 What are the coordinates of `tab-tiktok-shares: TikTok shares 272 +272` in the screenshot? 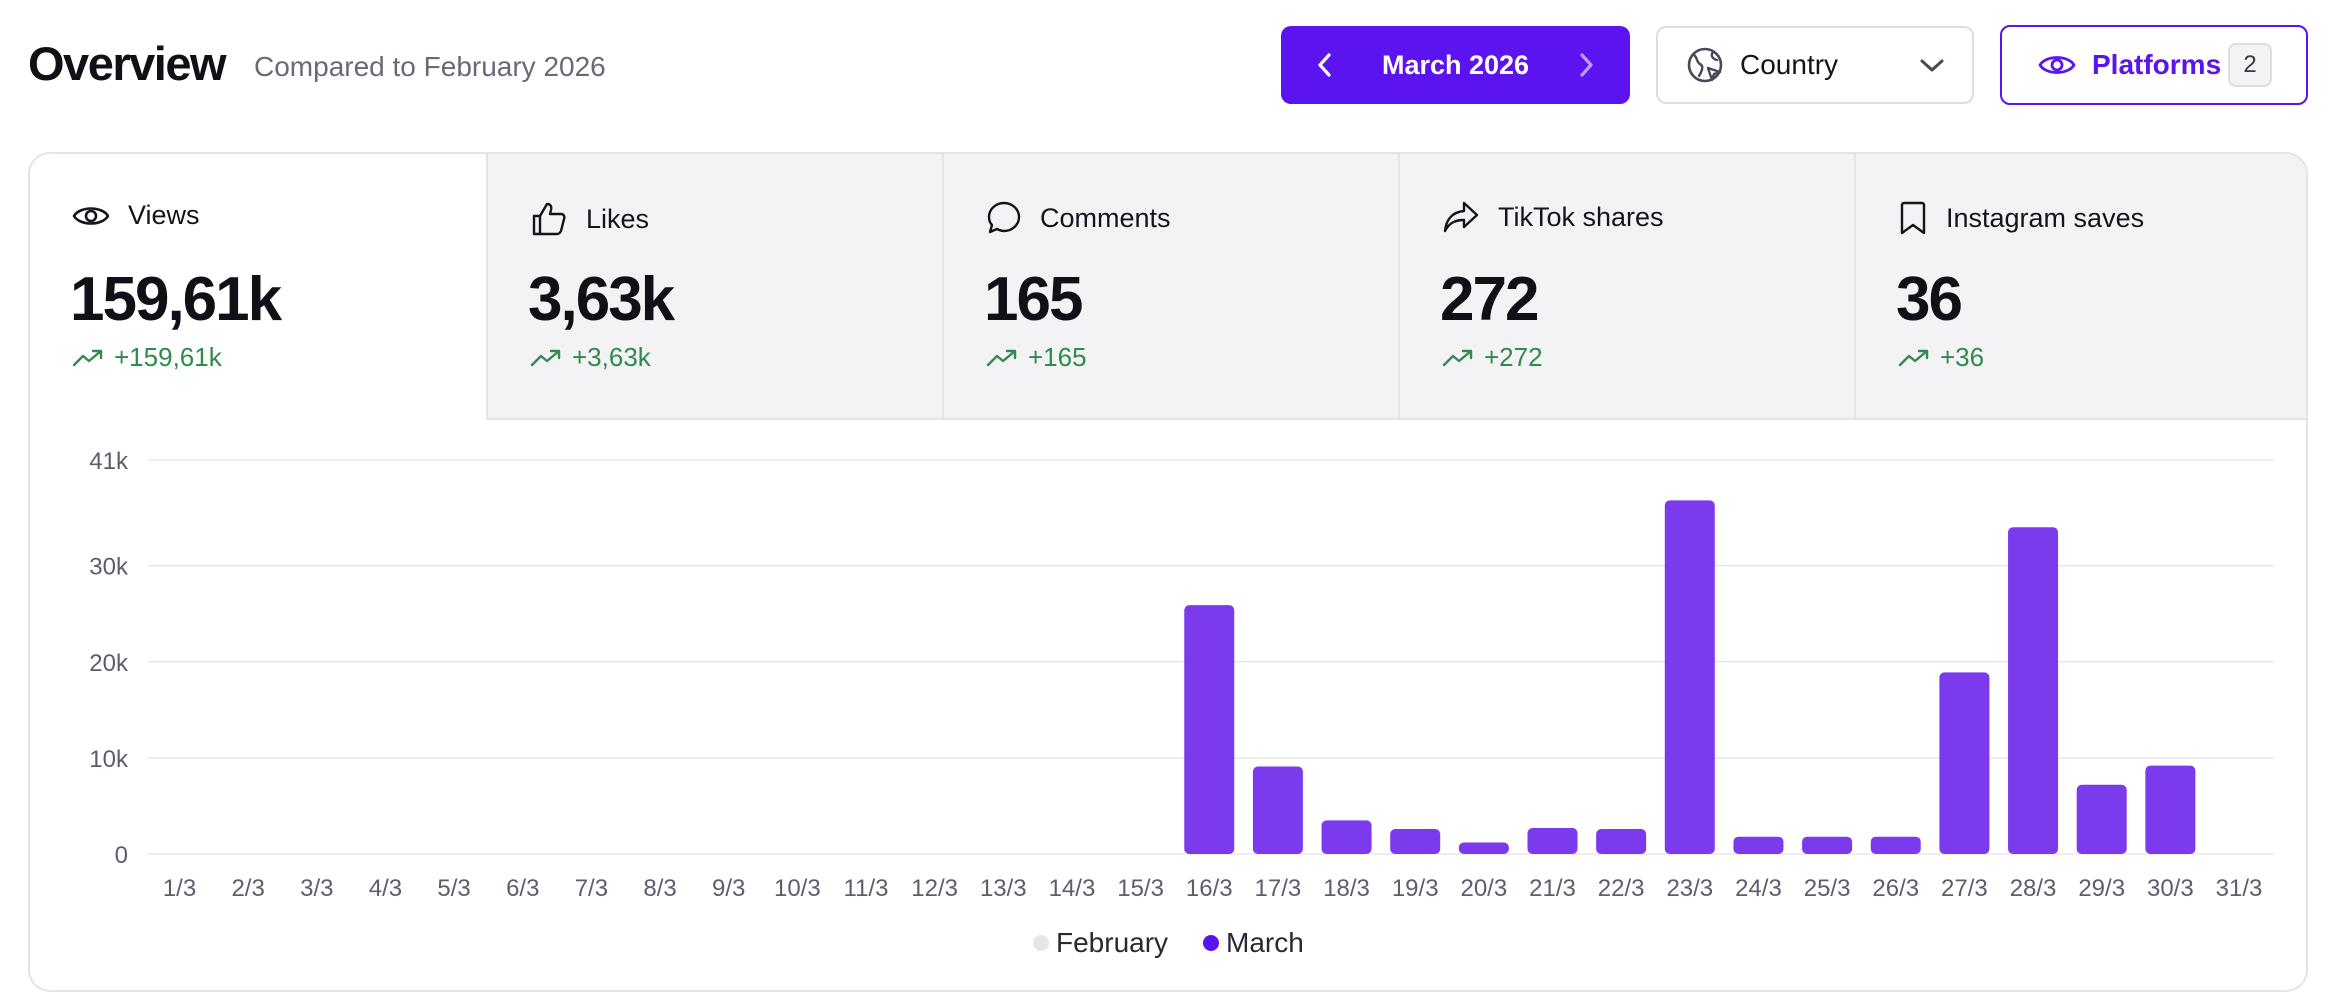 It's located at (1626, 287).